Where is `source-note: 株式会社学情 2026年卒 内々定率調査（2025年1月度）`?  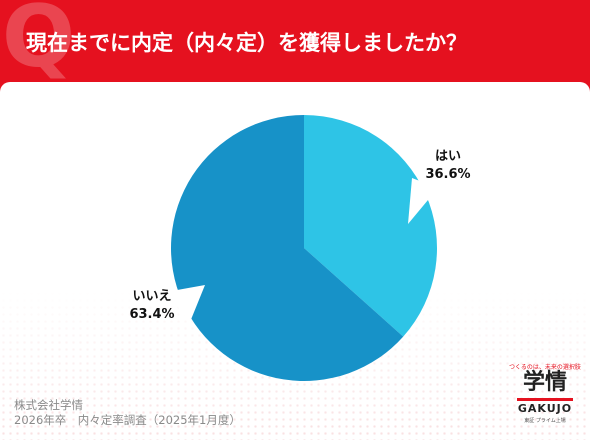 source-note: 株式会社学情 2026年卒 内々定率調査（2025年1月度） is located at coordinates (127, 413).